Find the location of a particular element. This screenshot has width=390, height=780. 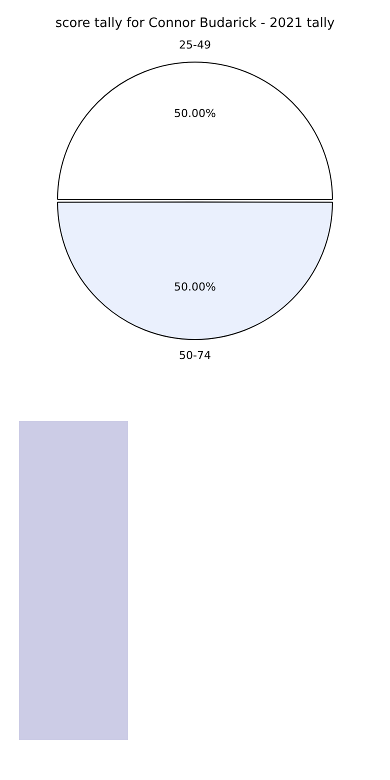

chart-title: score tally for Connor Budarick - 2021 tally is located at coordinates (195, 24).